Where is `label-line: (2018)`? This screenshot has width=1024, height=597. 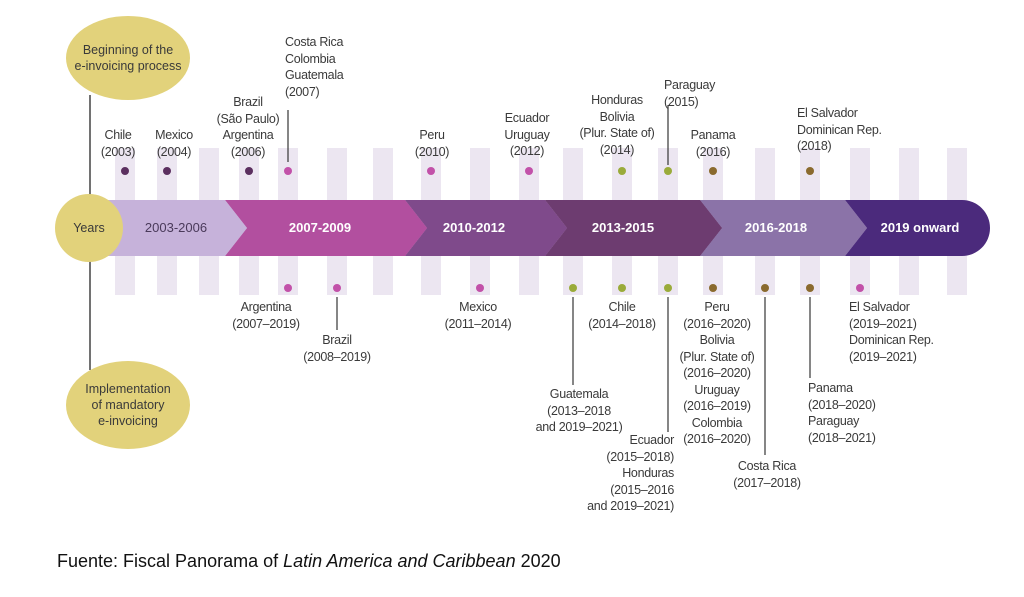 label-line: (2018) is located at coordinates (814, 146).